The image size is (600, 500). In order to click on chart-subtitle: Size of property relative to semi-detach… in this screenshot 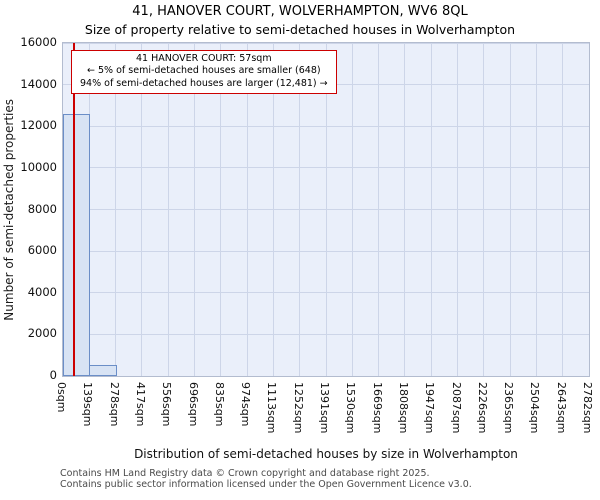, I will do `click(300, 29)`.